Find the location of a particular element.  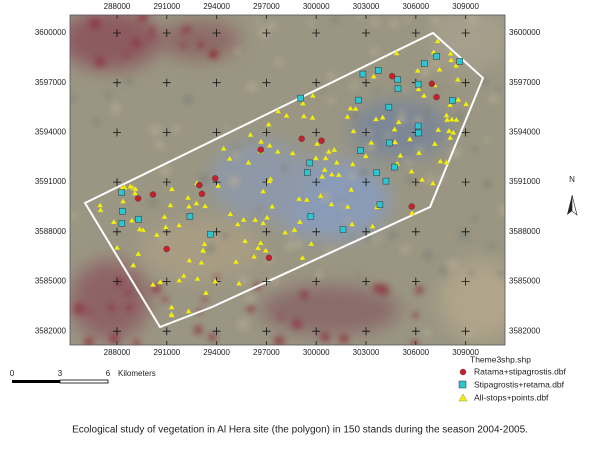

legend-item: Ratama+stipagrostis.dbf is located at coordinates (520, 371).